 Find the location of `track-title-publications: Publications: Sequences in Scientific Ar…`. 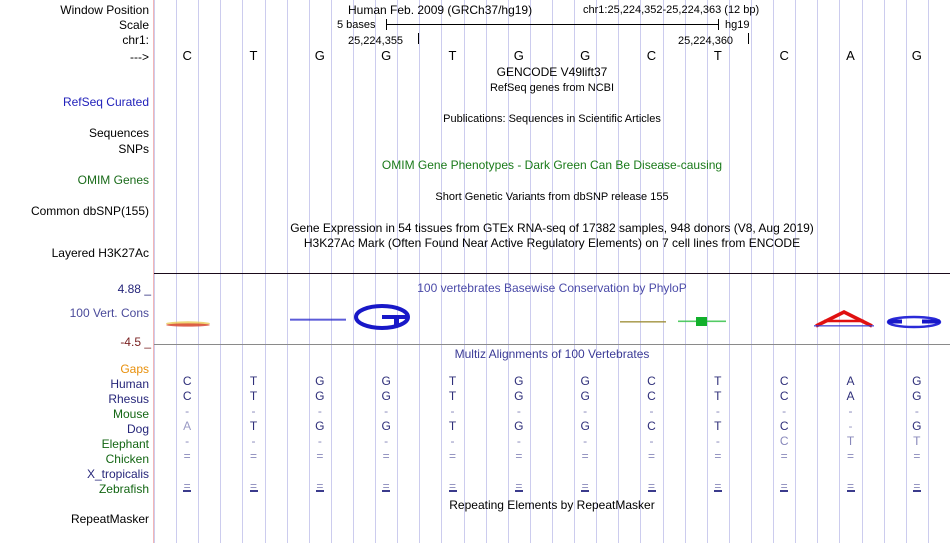

track-title-publications: Publications: Sequences in Scientific Ar… is located at coordinates (552, 119).